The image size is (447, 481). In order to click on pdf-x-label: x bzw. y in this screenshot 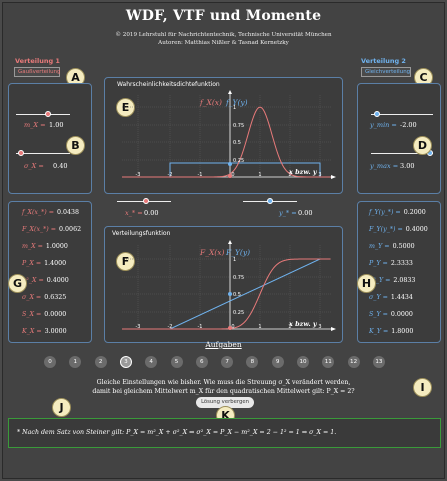, I will do `click(303, 172)`.